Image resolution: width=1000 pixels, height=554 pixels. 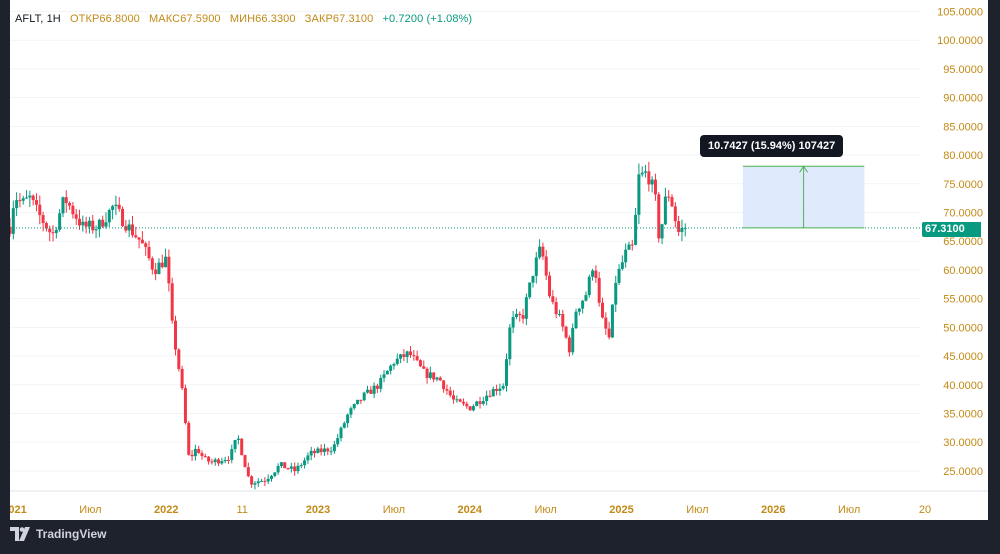 I want to click on time-tick-label: 11, so click(x=241, y=510).